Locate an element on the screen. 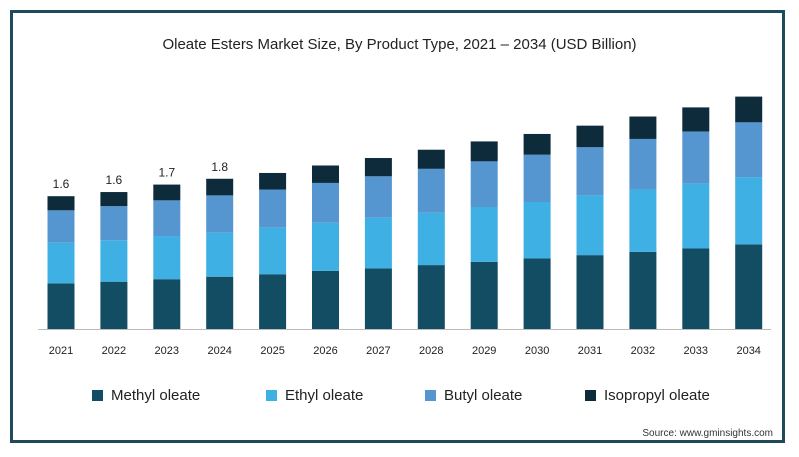 The image size is (799, 457). bar-segment-ethyl-oleate-2023 is located at coordinates (167, 258).